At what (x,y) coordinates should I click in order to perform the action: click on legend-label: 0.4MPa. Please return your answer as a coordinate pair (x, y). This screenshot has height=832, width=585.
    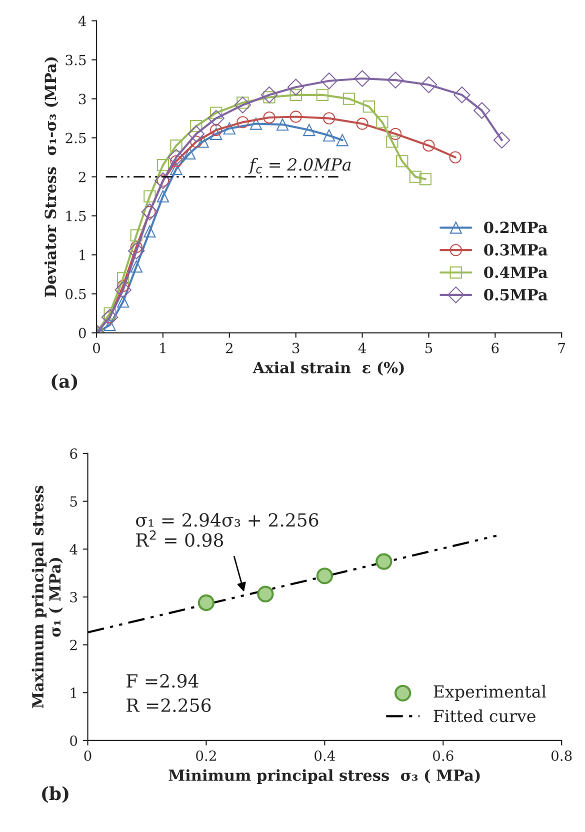
    Looking at the image, I should click on (516, 272).